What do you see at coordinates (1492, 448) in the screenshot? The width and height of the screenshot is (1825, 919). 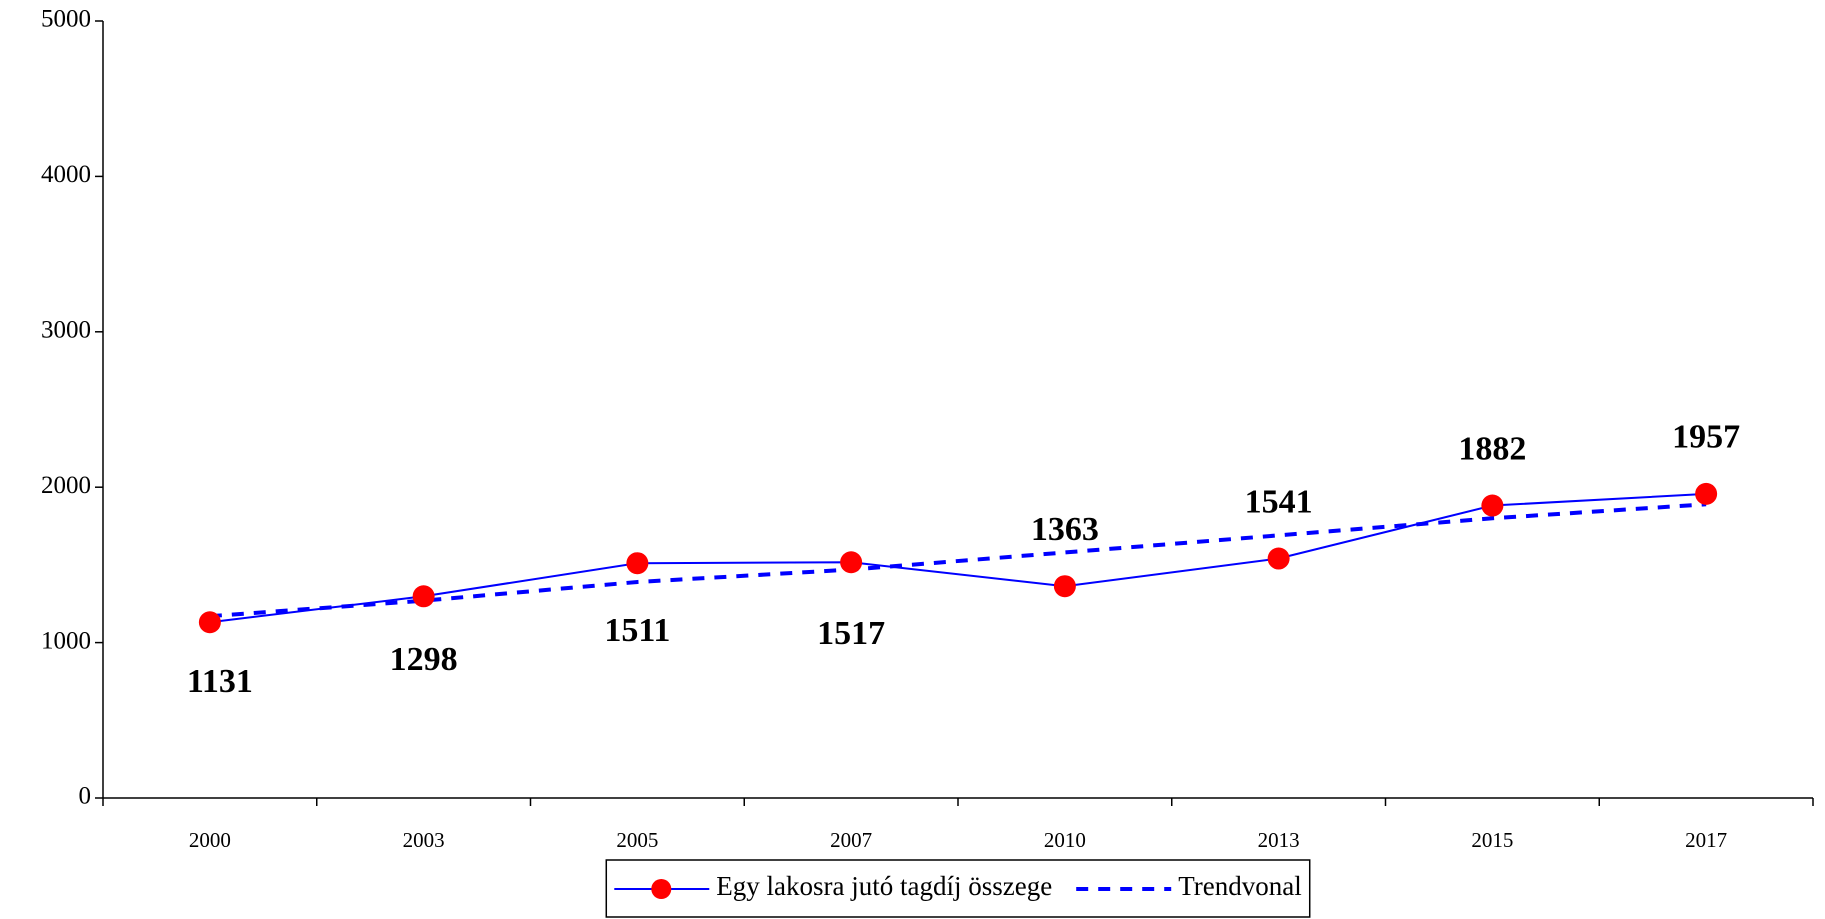 I see `data-label: 1882` at bounding box center [1492, 448].